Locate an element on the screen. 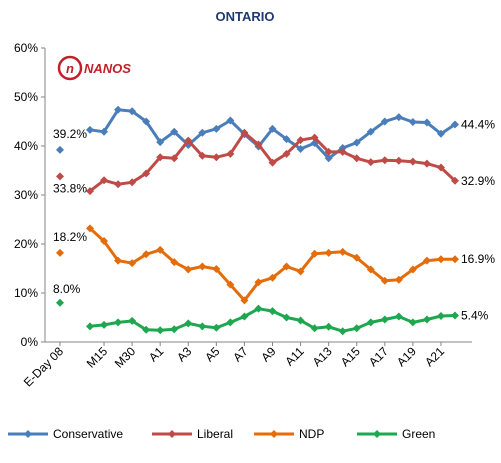  baseline-label-ndp: 18.2% is located at coordinates (70, 237).